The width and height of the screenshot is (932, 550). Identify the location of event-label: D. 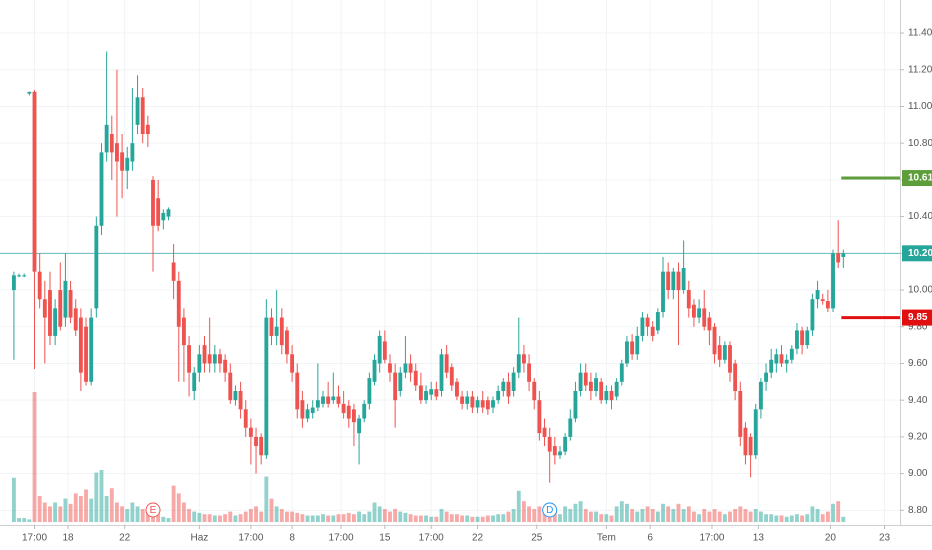
(549, 510).